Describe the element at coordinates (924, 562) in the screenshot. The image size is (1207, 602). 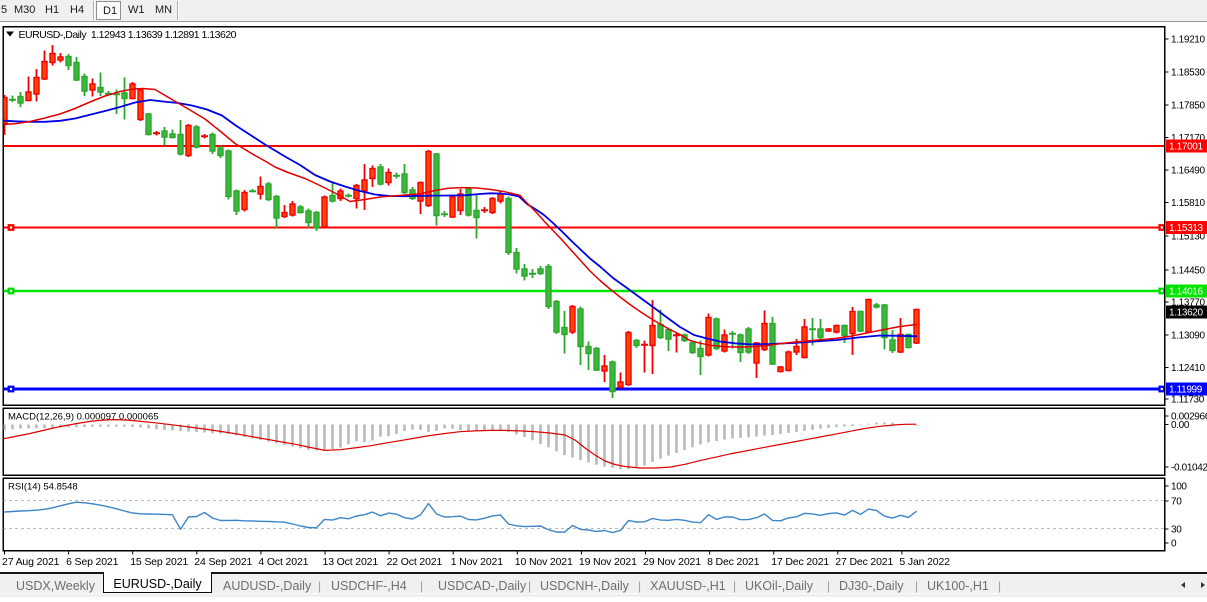
I see `svg-text: 5 Jan 2022` at that location.